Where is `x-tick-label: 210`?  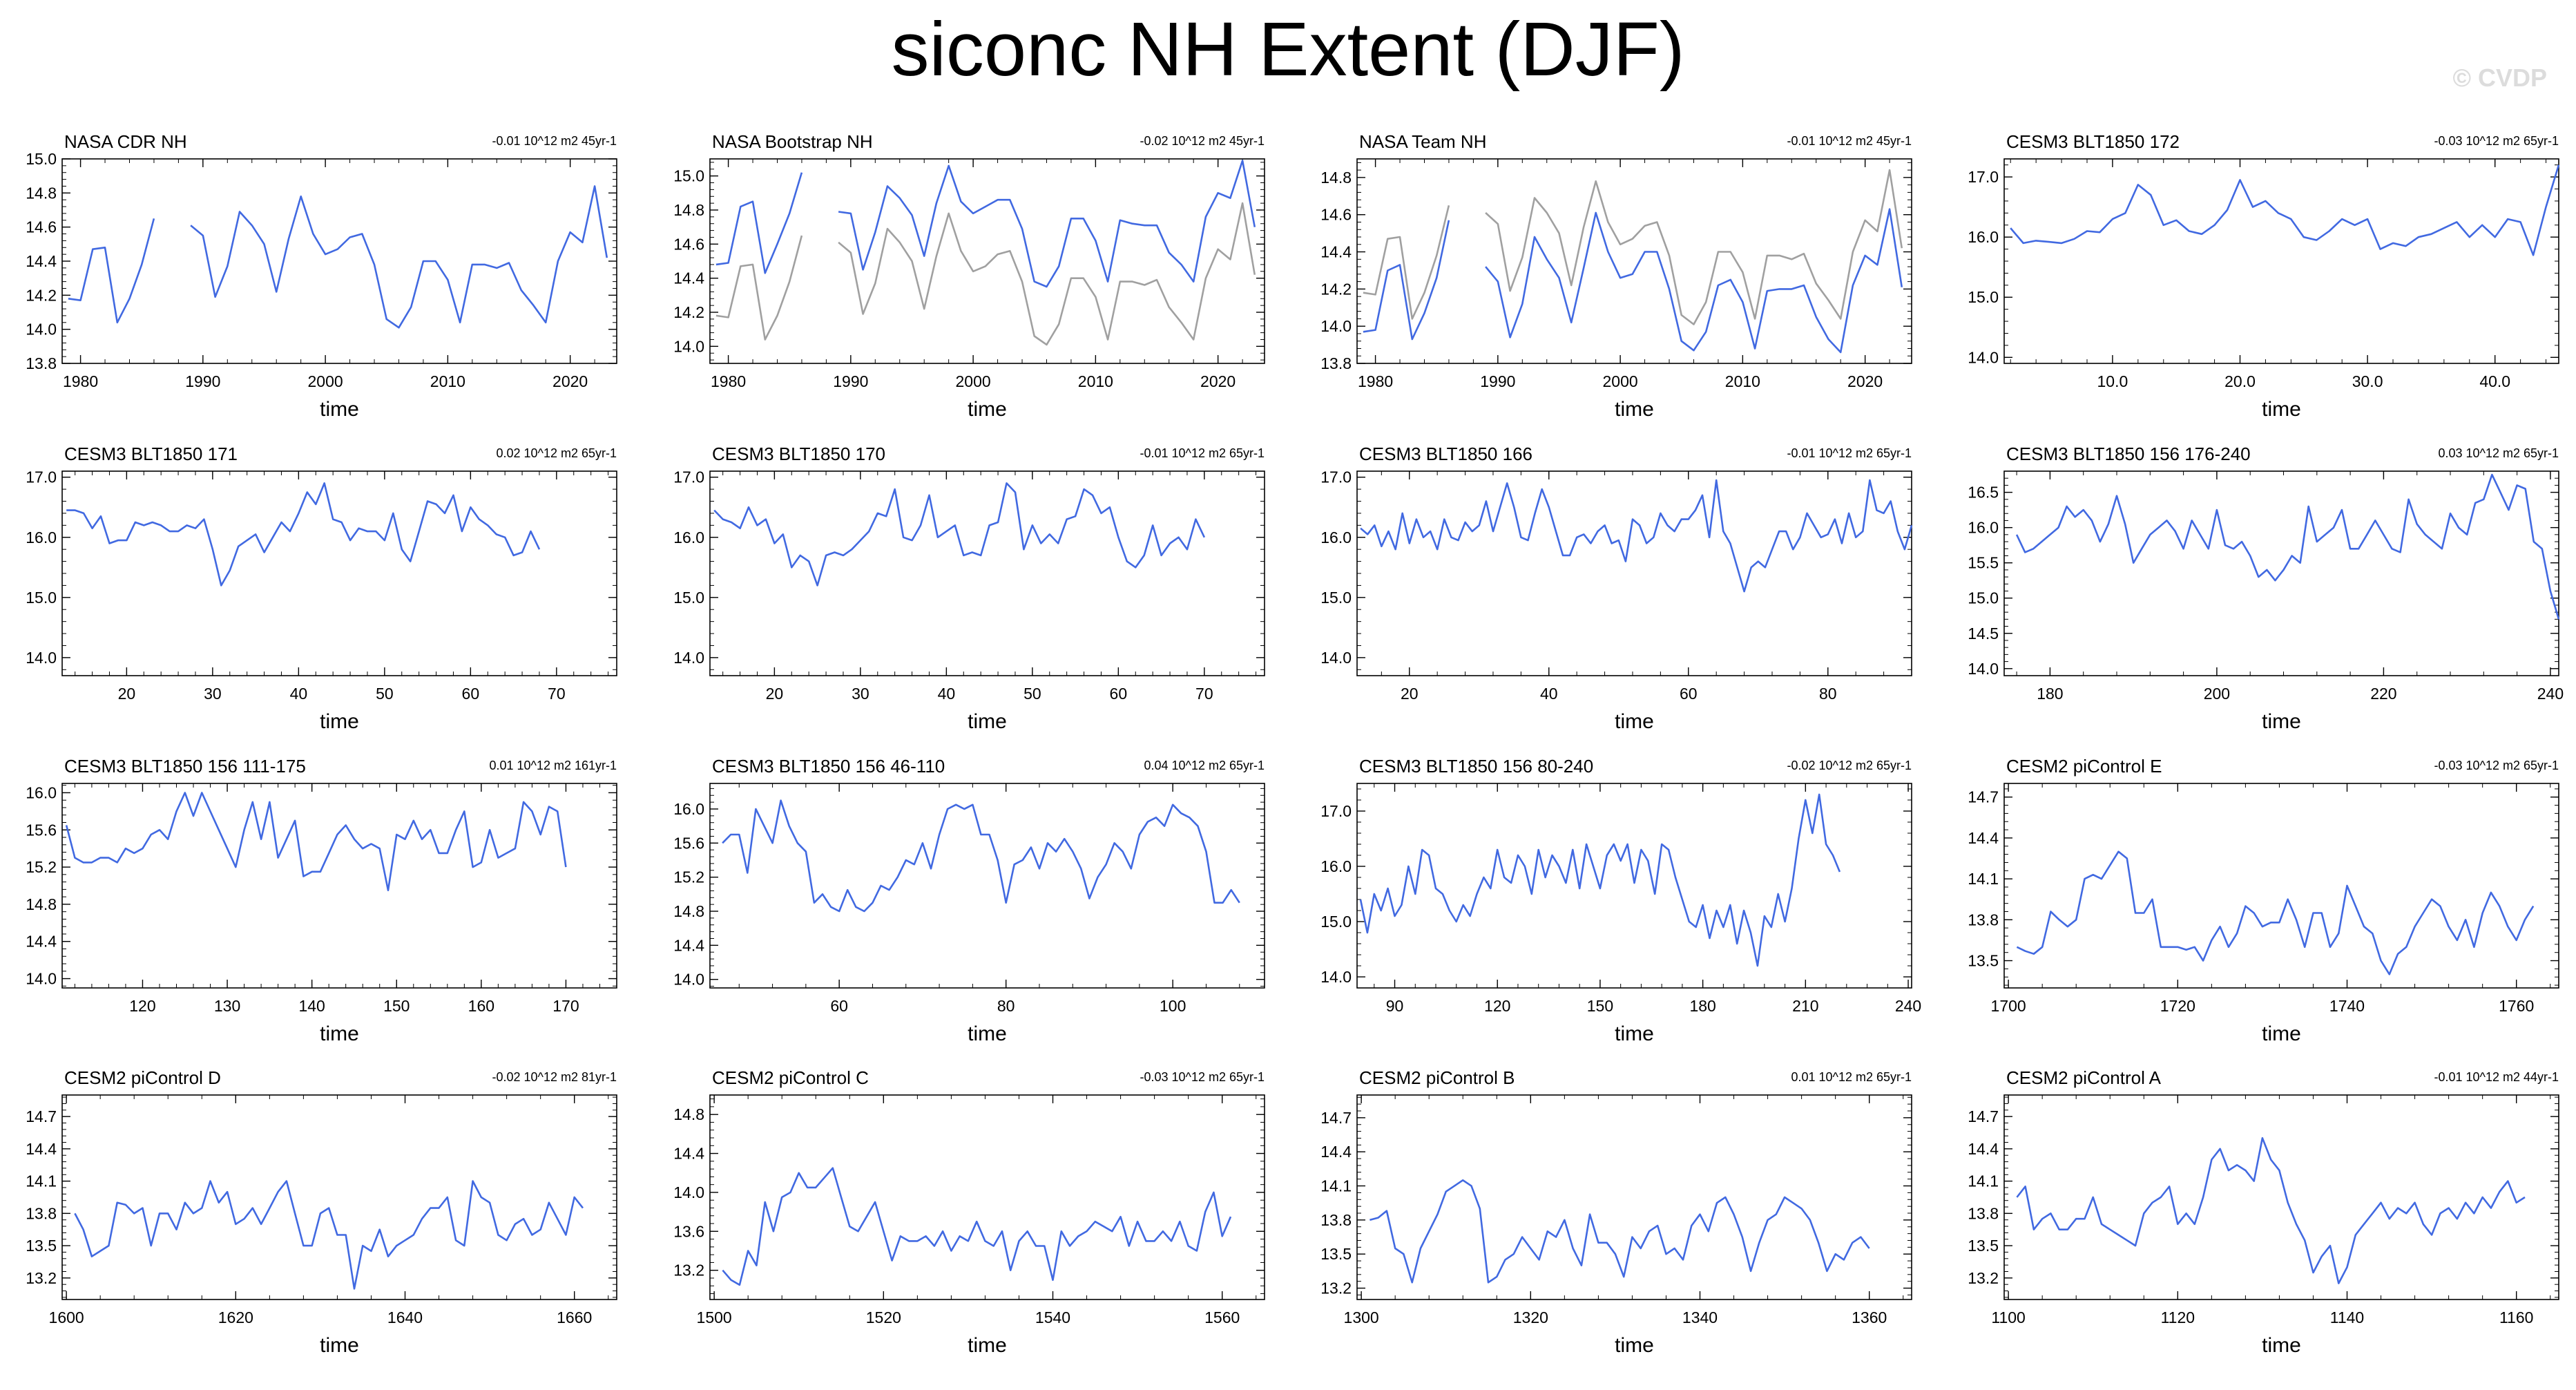 x-tick-label: 210 is located at coordinates (1805, 1006).